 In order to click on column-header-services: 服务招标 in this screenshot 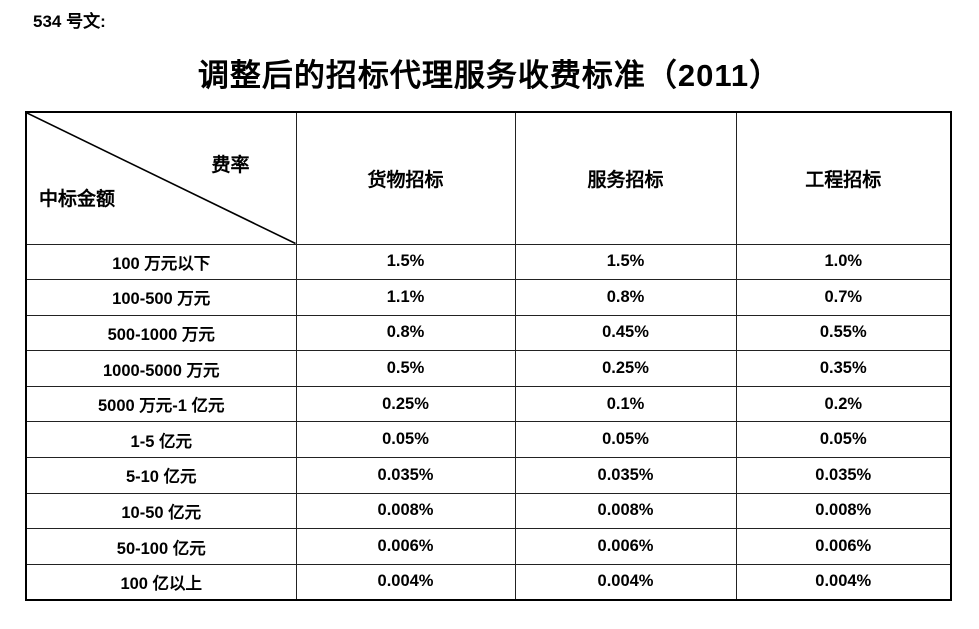, I will do `click(625, 178)`.